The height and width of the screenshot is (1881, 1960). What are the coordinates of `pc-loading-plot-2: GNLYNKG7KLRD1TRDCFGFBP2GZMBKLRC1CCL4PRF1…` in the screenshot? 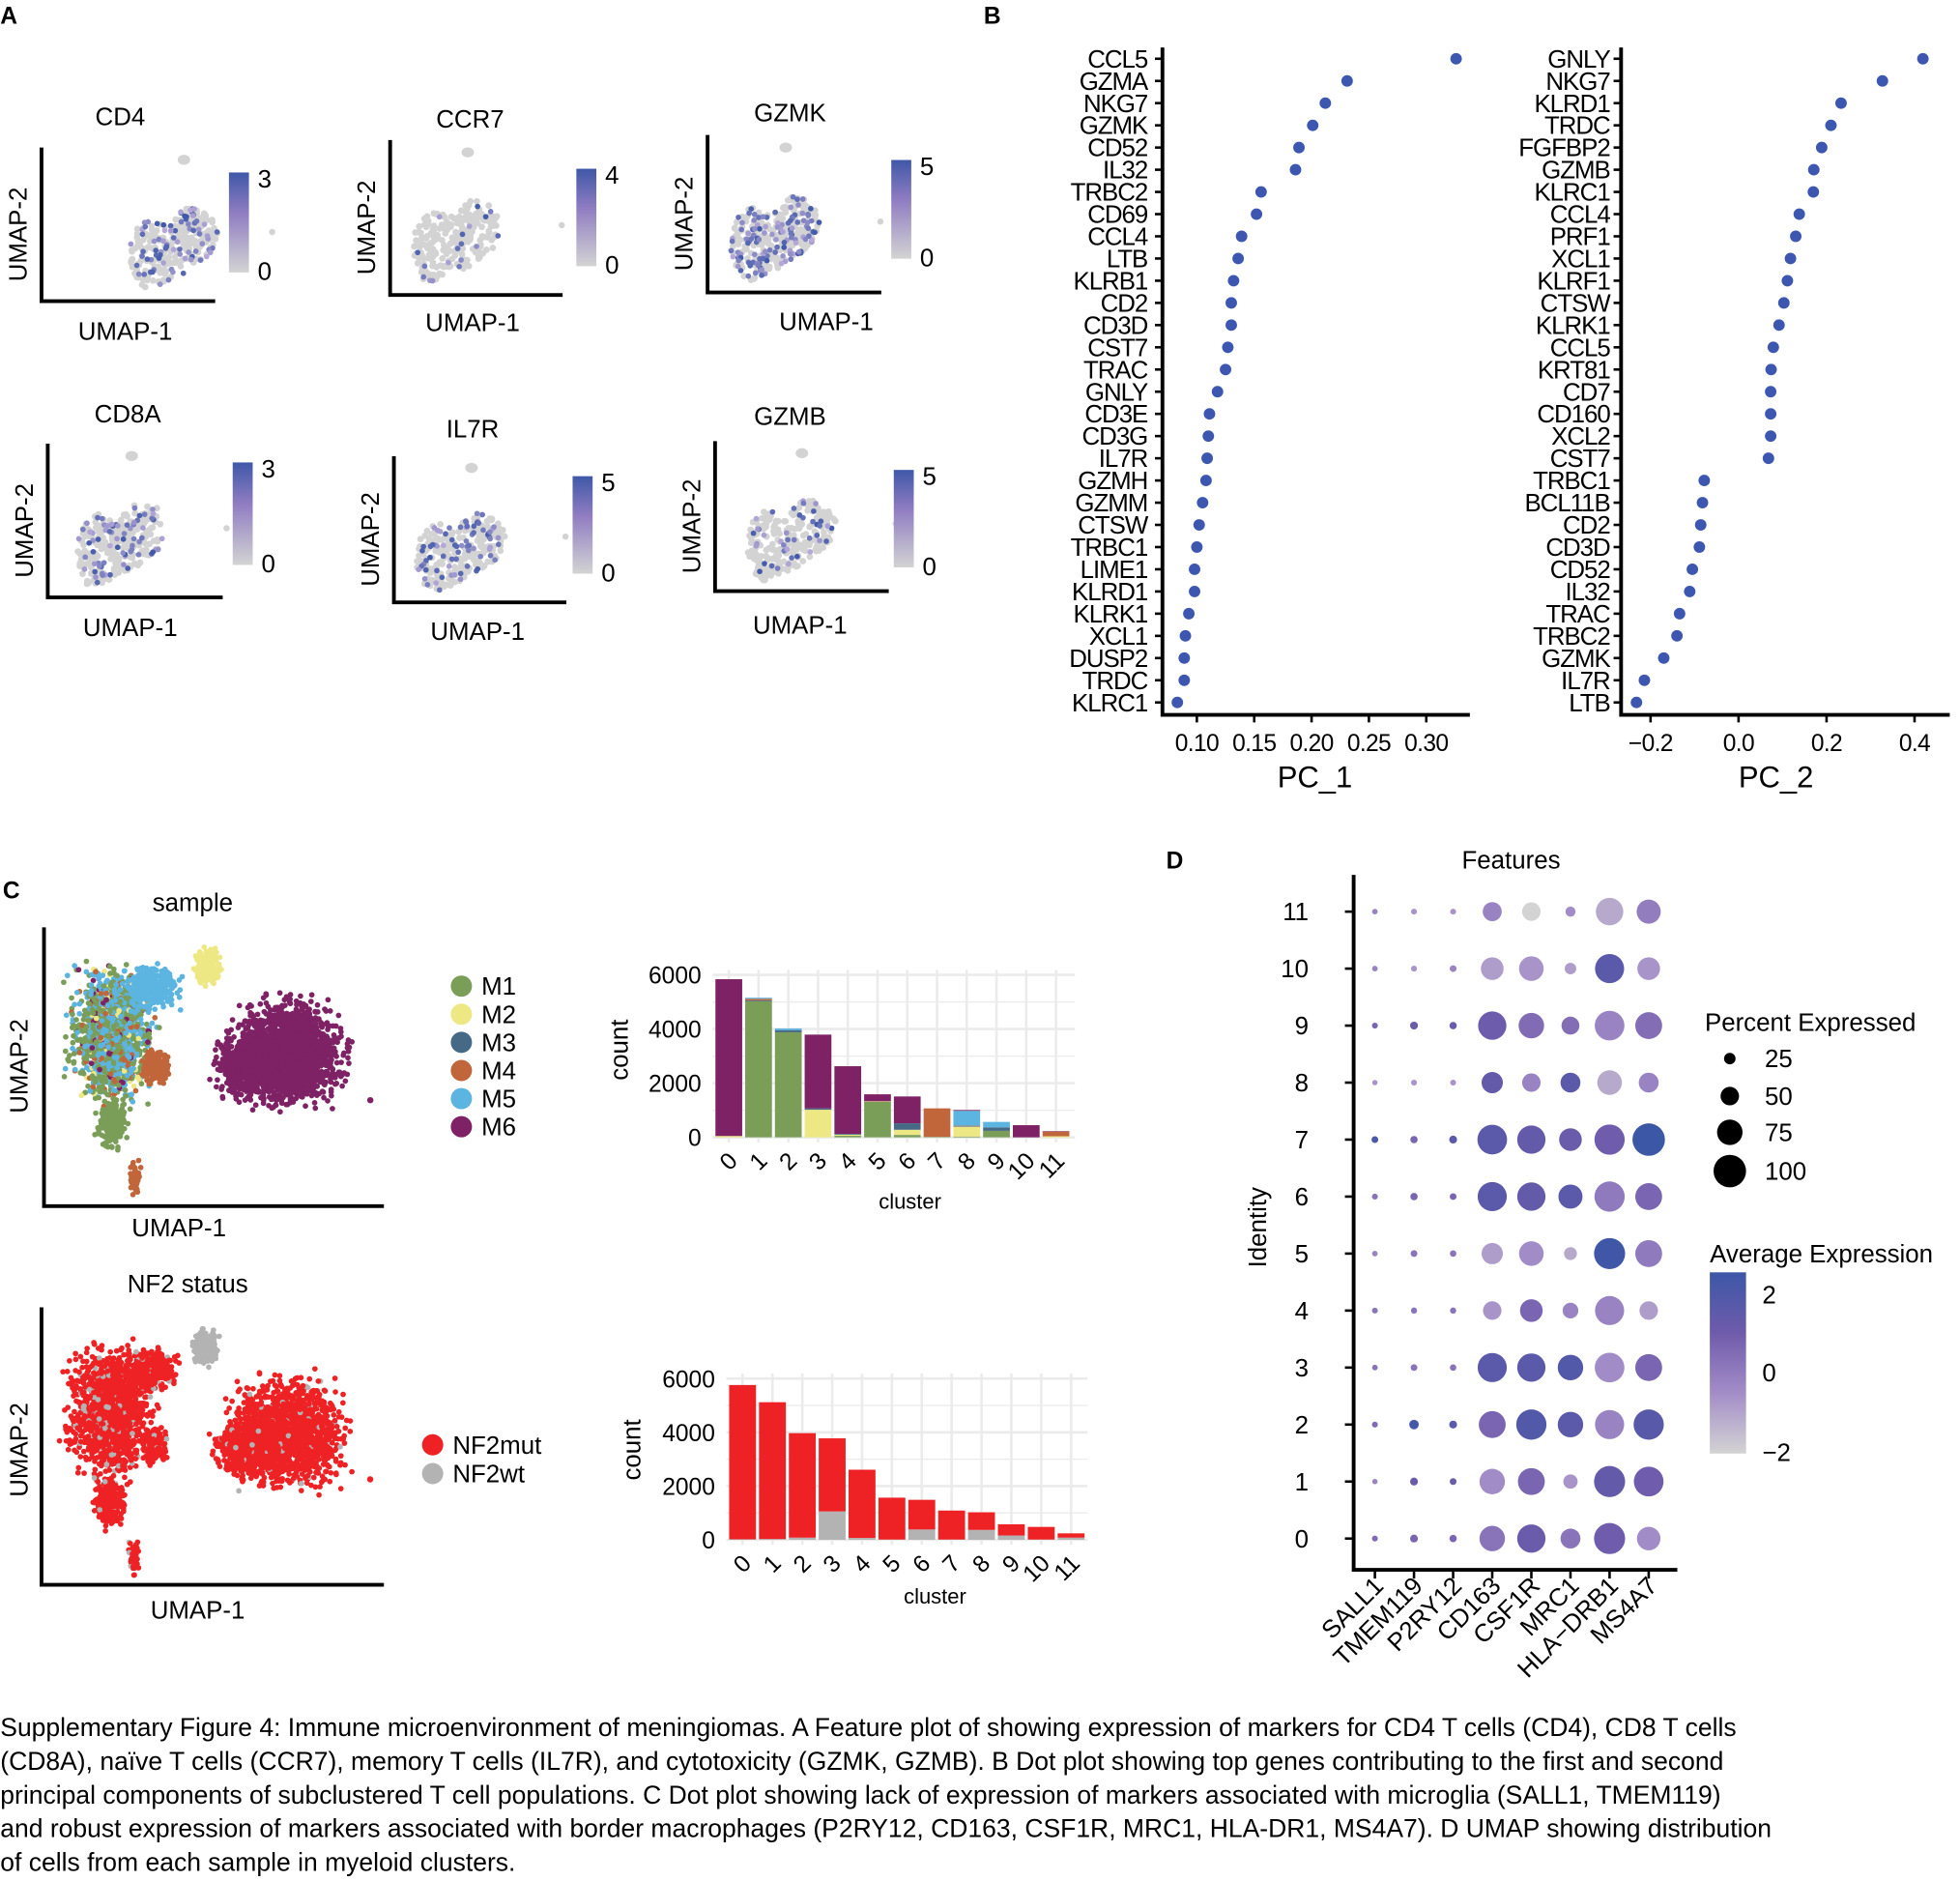 It's located at (1734, 421).